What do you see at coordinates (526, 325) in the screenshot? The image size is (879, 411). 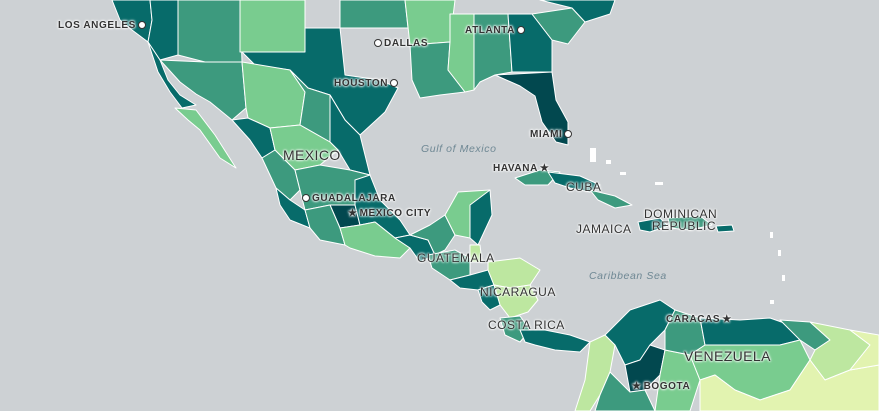 I see `country-costa-rica: COSTA RICA` at bounding box center [526, 325].